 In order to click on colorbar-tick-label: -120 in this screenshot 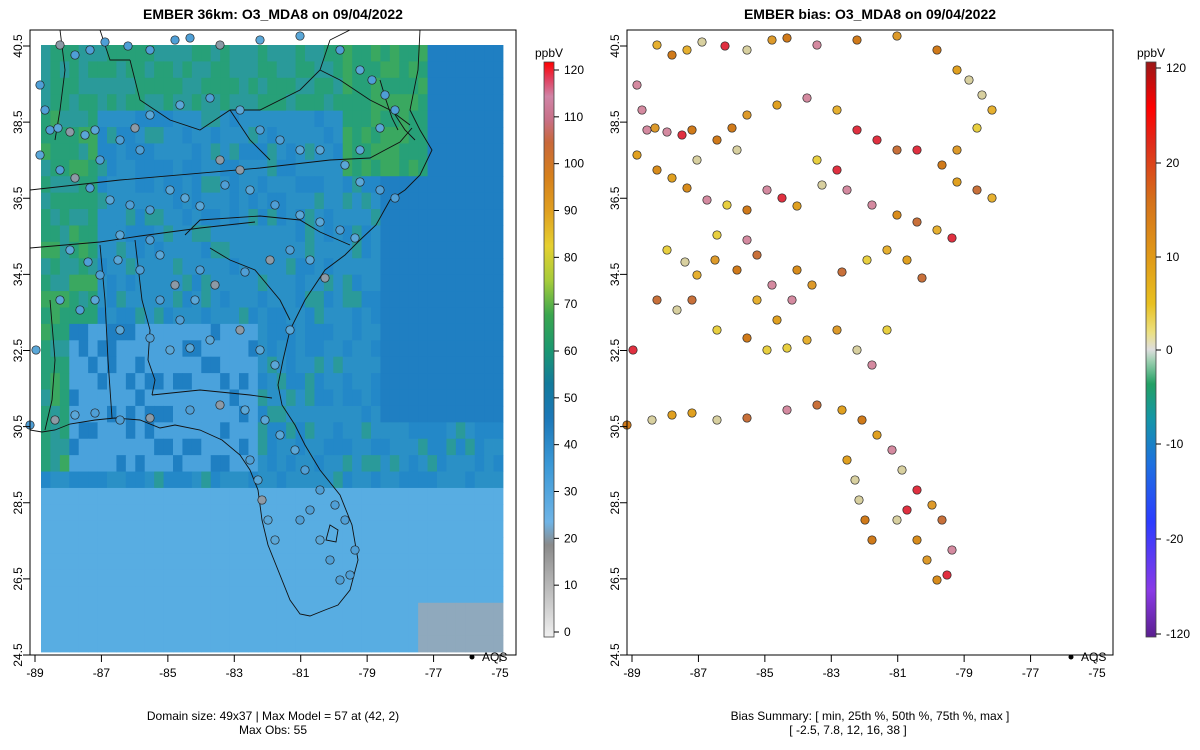, I will do `click(1178, 634)`.